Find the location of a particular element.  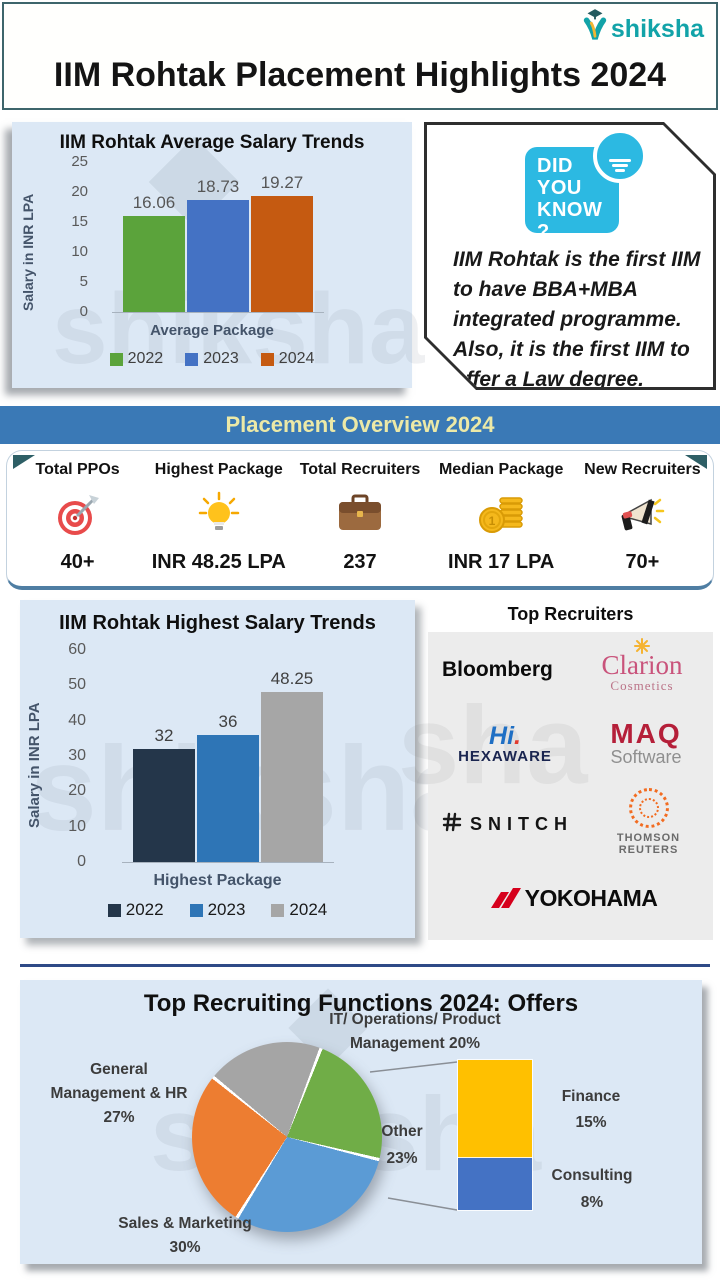

bar-value-label: 32 is located at coordinates (164, 735).